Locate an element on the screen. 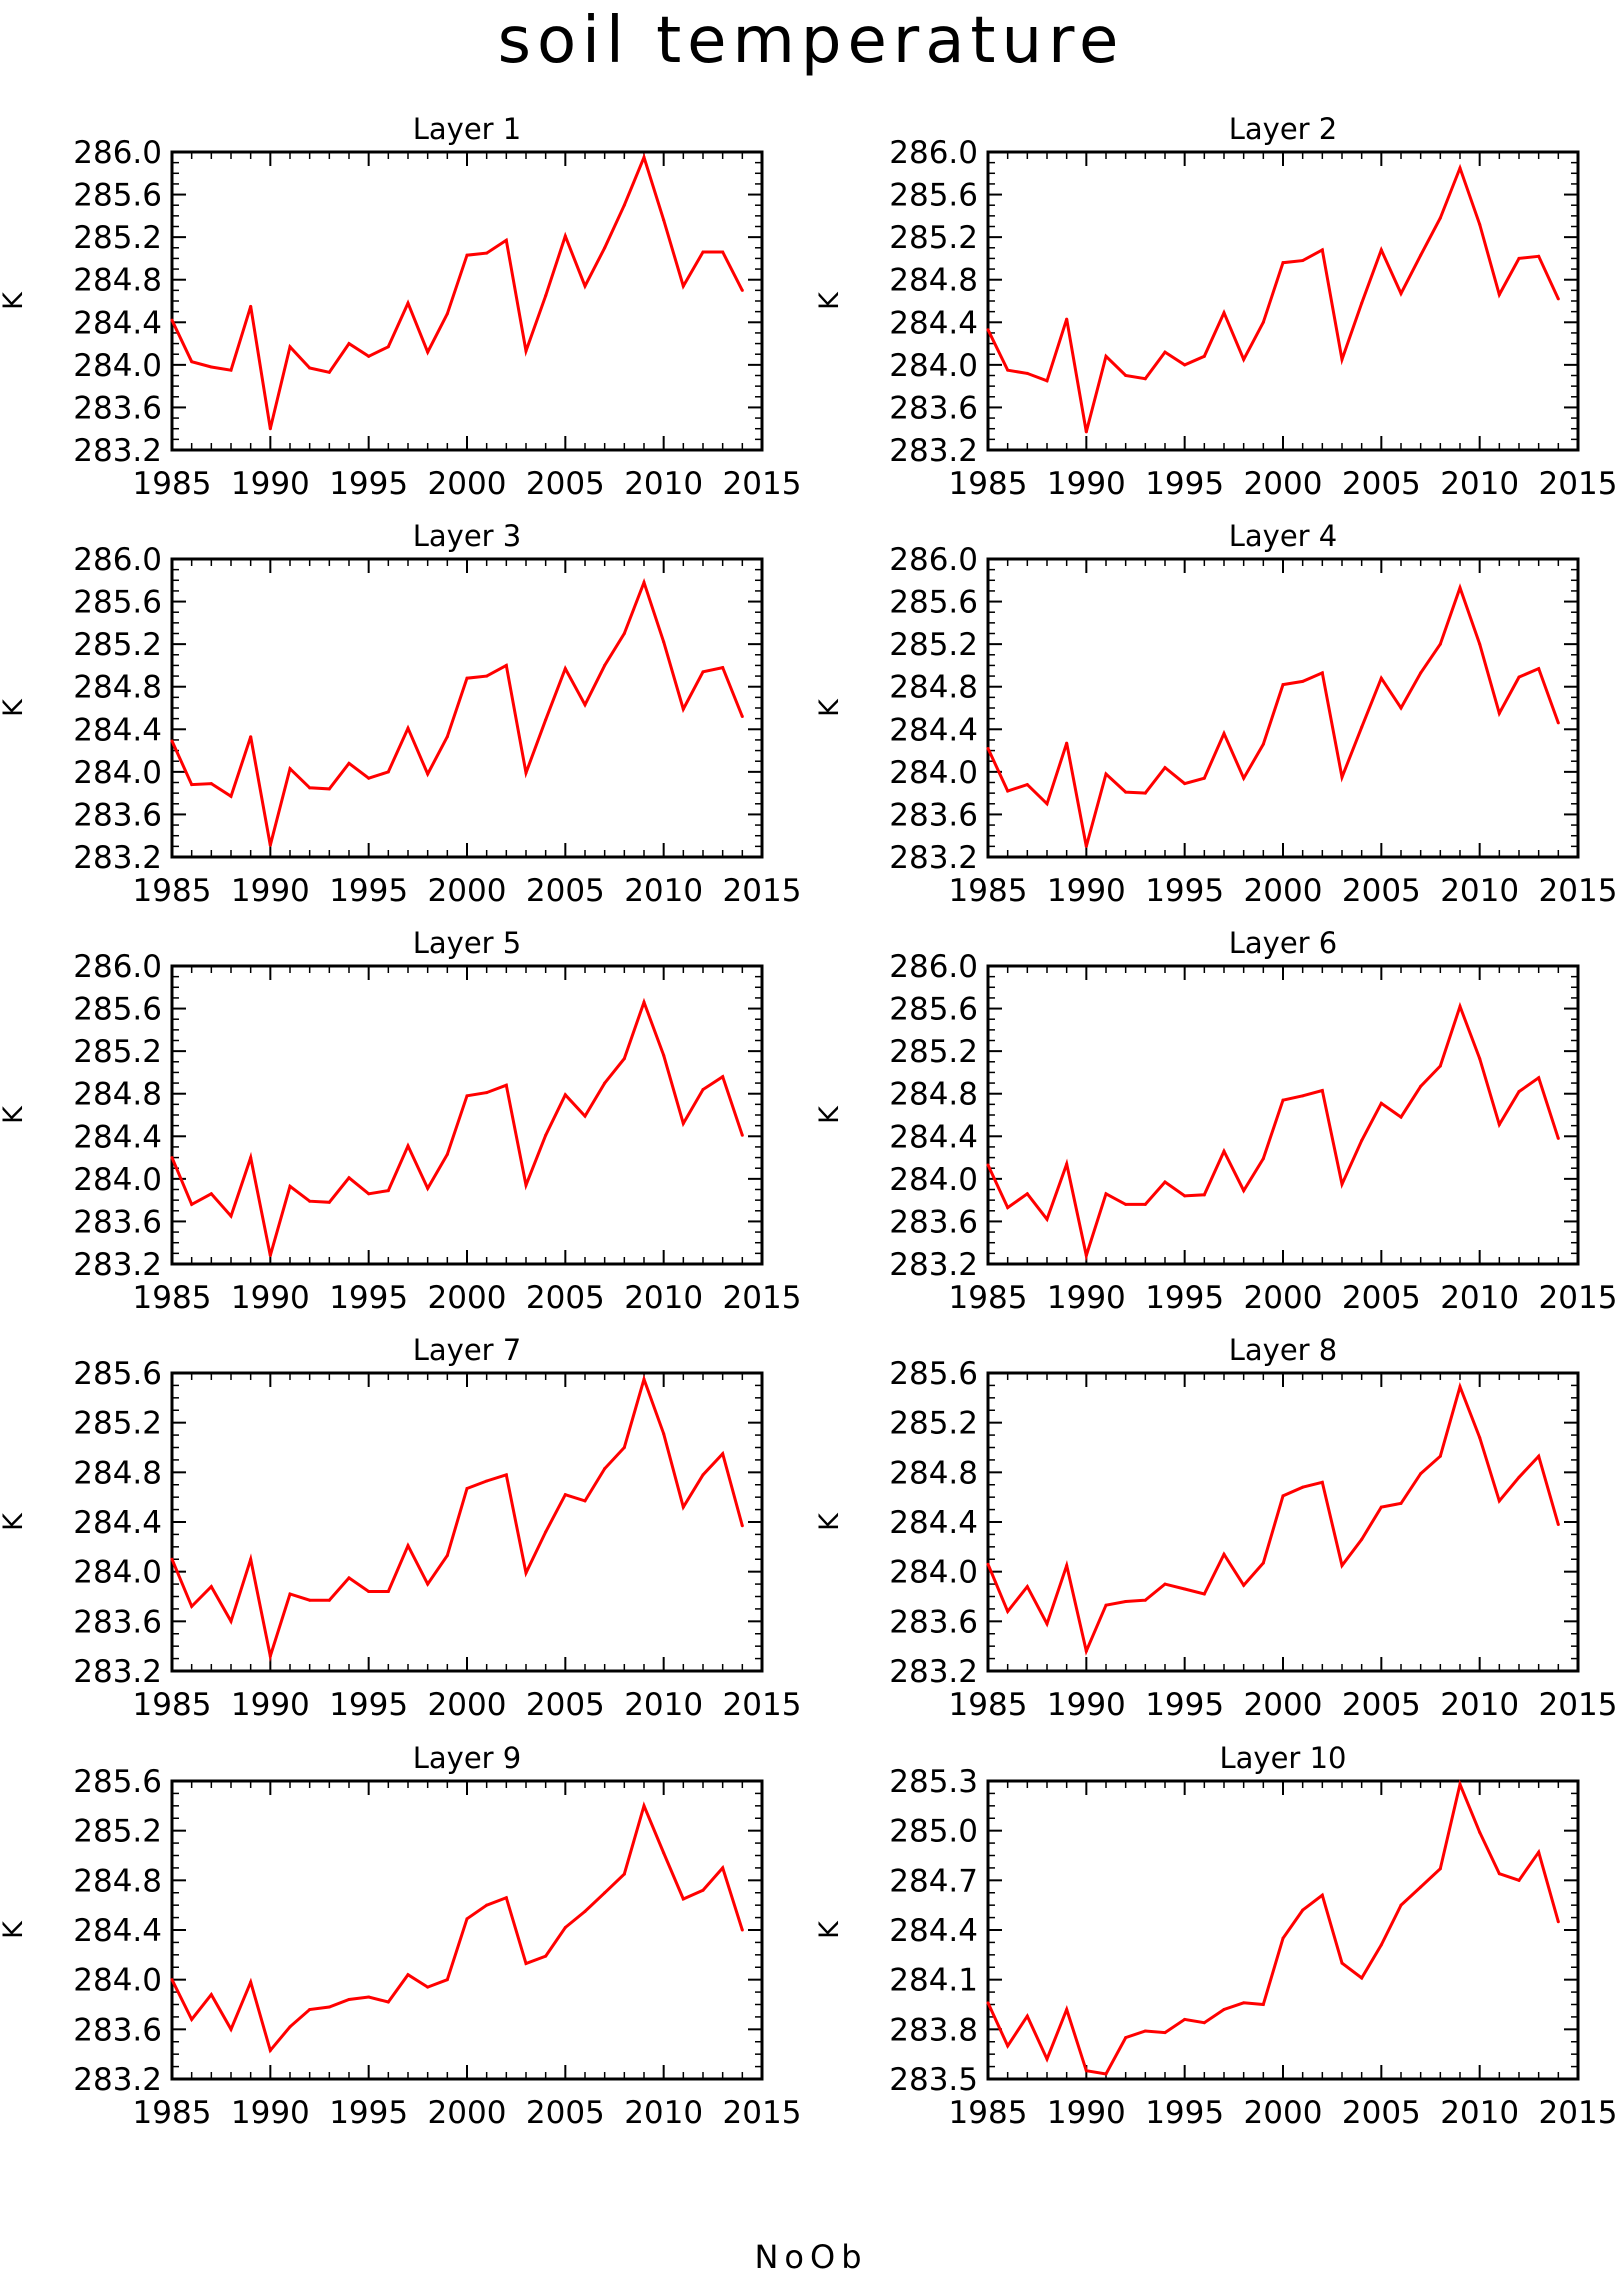  panel-title: Layer 2 is located at coordinates (1283, 129).